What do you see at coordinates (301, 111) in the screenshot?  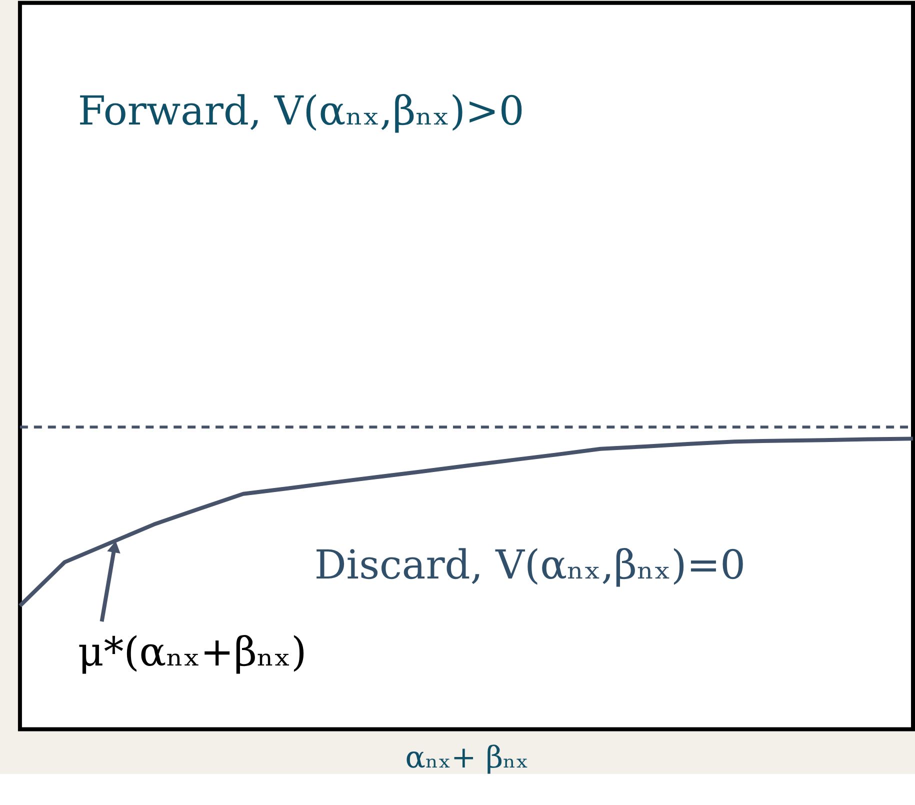 I see `text: Forward, V(αₙₓ,βₙₓ)>0` at bounding box center [301, 111].